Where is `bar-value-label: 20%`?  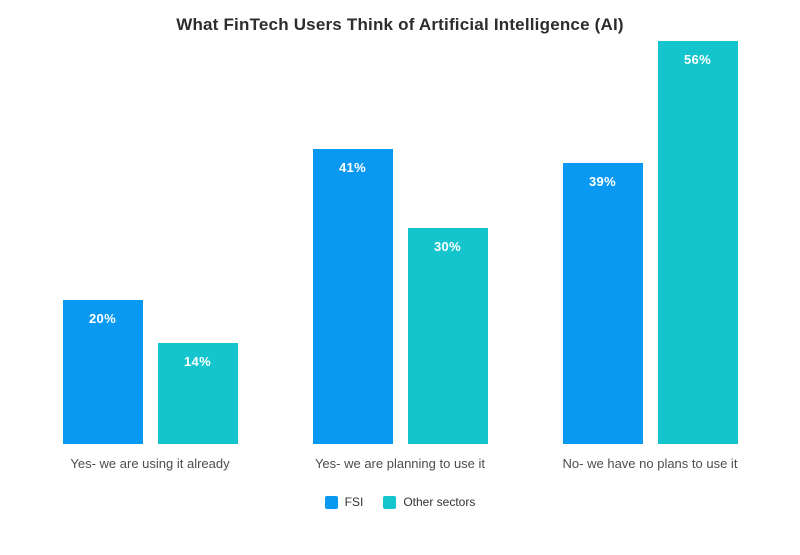
bar-value-label: 20% is located at coordinates (102, 318).